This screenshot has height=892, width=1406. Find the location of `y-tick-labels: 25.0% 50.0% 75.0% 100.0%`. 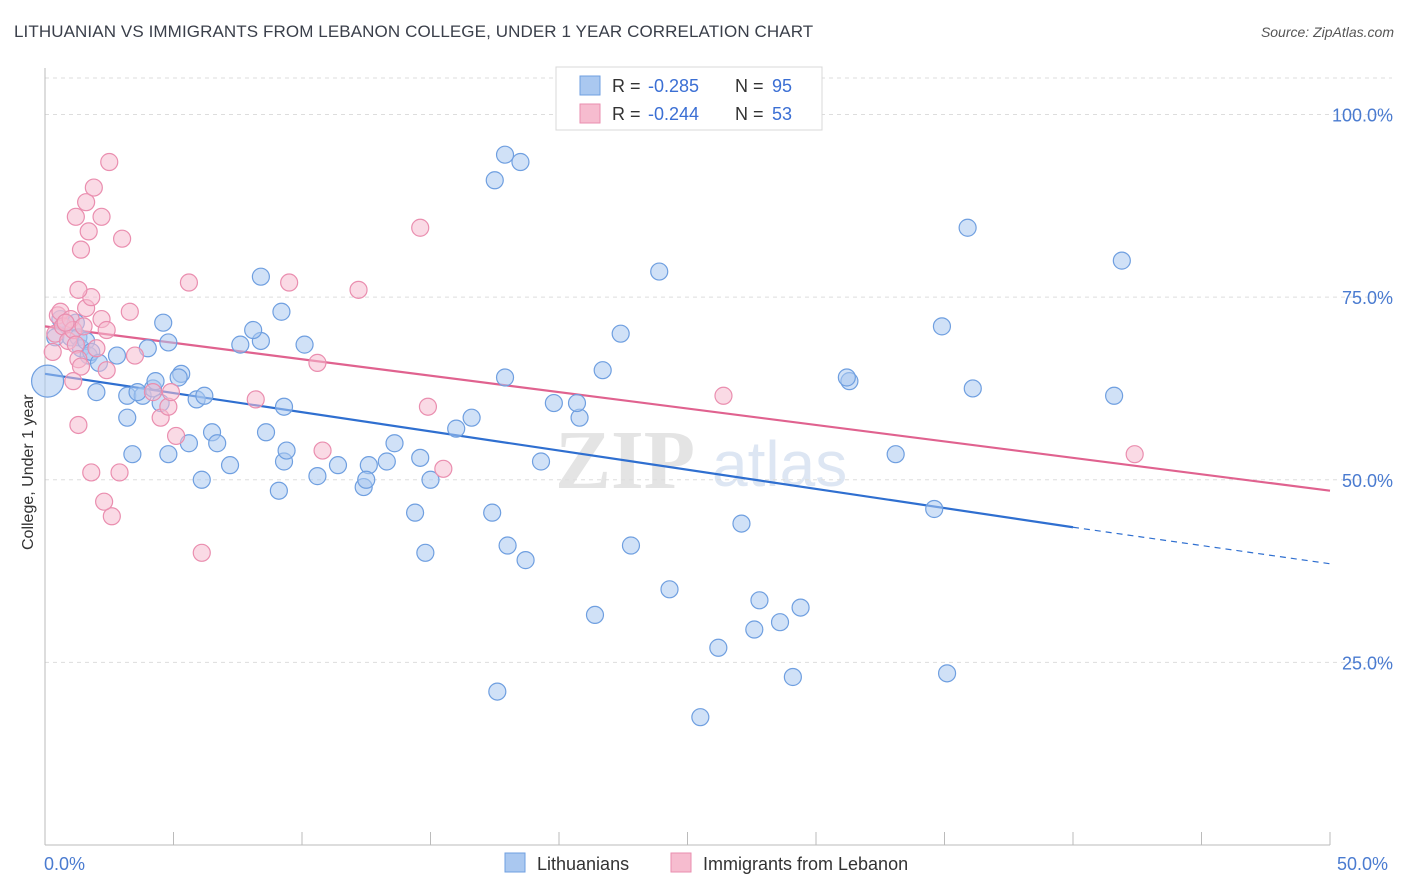

y-tick-labels: 25.0% 50.0% 75.0% 100.0% is located at coordinates (1362, 390).